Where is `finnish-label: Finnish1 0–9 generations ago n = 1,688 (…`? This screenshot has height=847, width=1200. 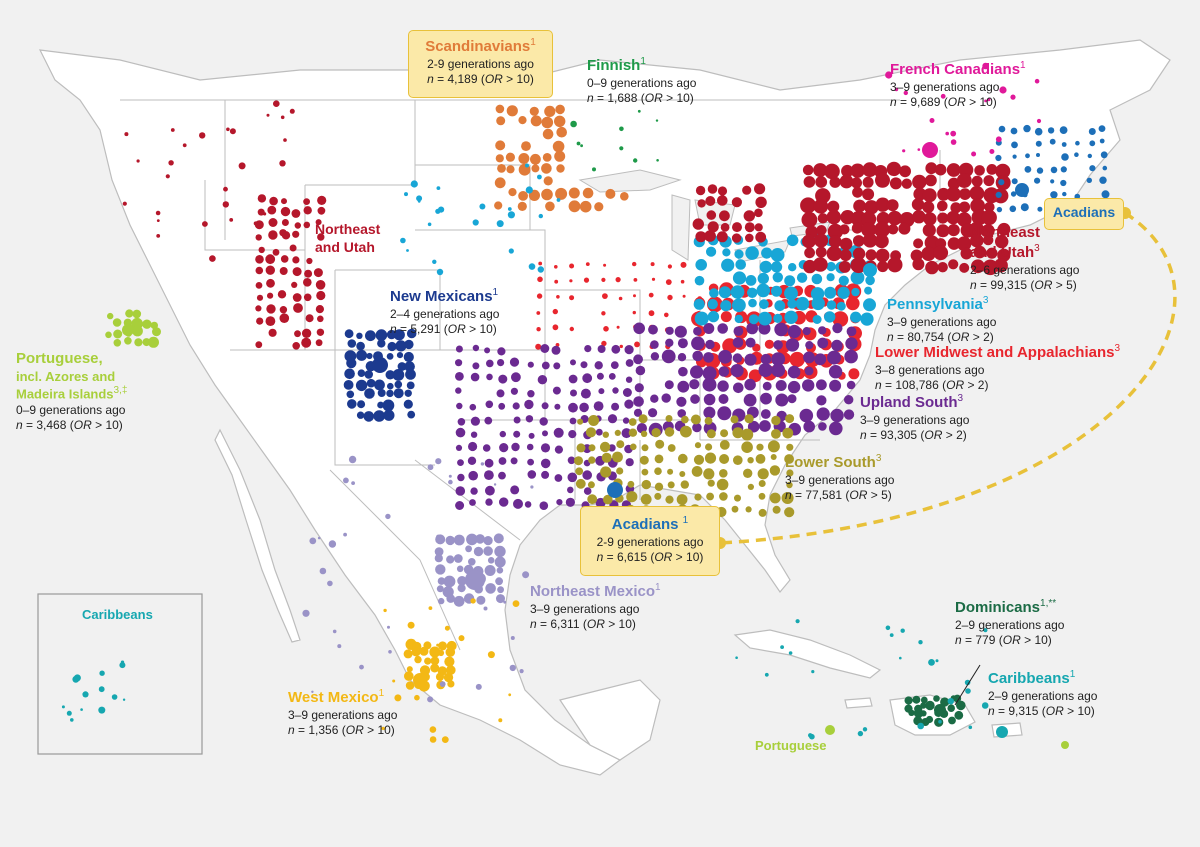 finnish-label: Finnish1 0–9 generations ago n = 1,688 (… is located at coordinates (642, 80).